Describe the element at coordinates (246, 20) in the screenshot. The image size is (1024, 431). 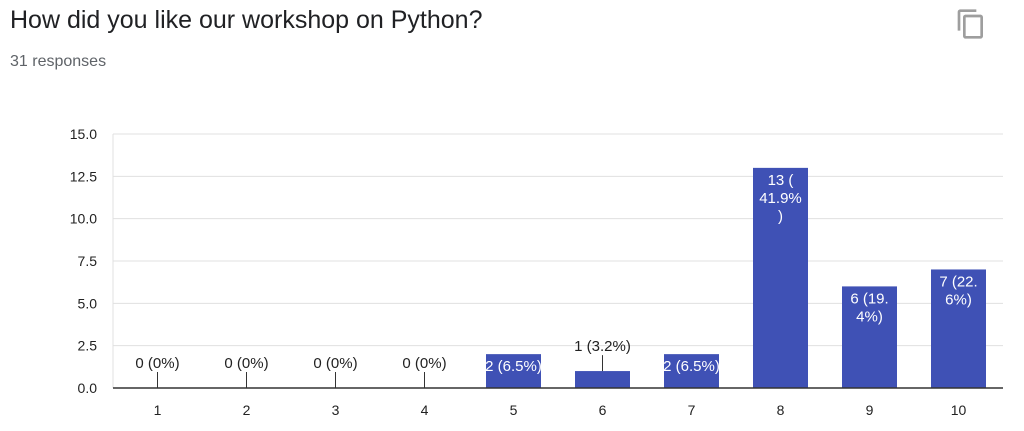
I see `question-title: How did you like our workshop on Python?` at that location.